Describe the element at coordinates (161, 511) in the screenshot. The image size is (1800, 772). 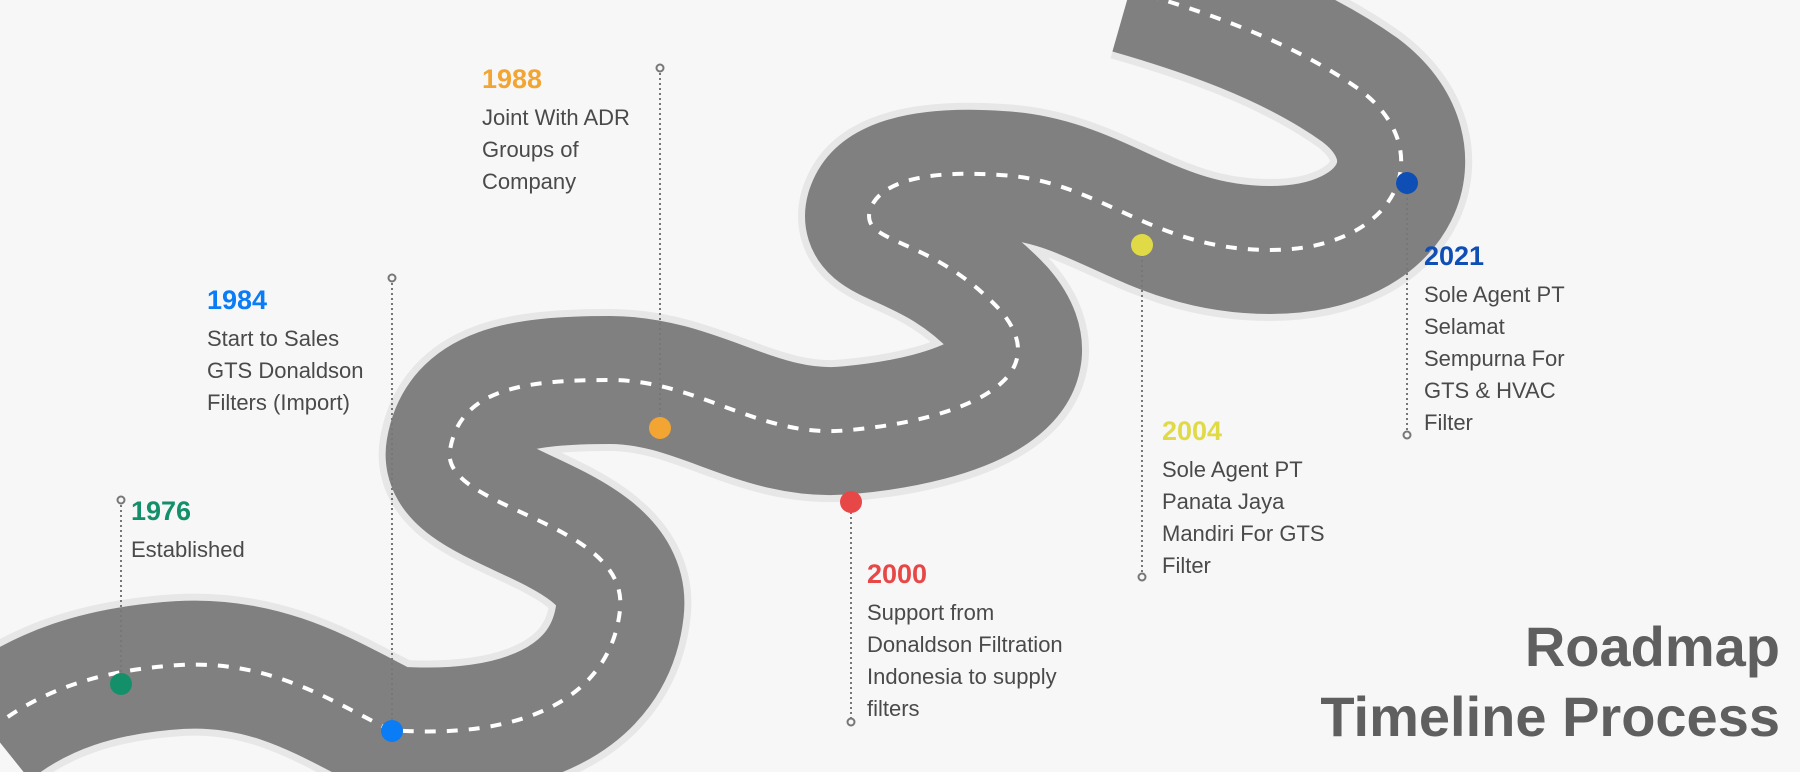
I see `milestone-year: 1976` at that location.